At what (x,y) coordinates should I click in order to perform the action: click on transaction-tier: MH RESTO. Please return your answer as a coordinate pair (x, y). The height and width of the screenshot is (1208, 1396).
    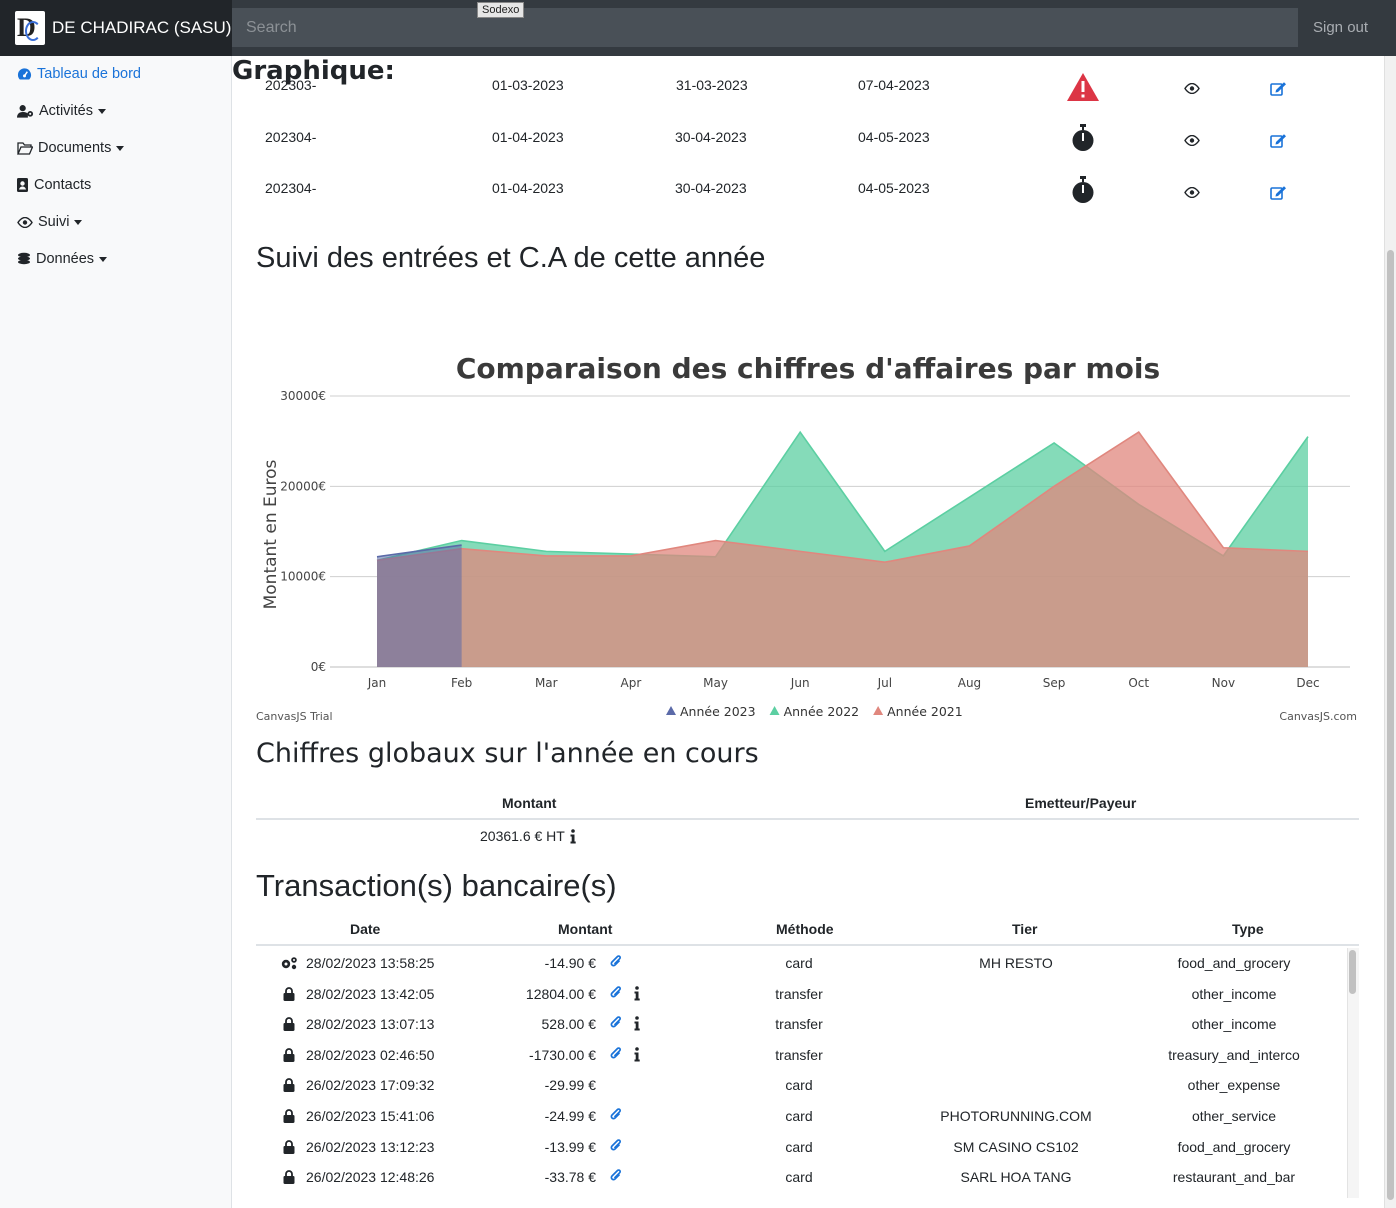
    Looking at the image, I should click on (1016, 963).